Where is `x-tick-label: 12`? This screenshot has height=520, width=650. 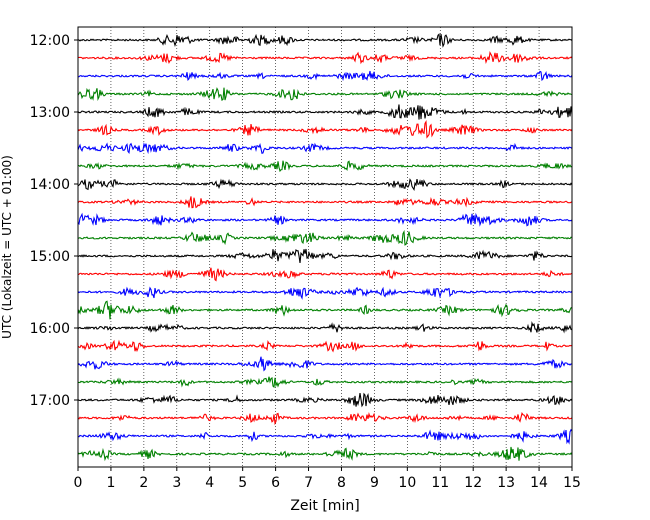 x-tick-label: 12 is located at coordinates (473, 483).